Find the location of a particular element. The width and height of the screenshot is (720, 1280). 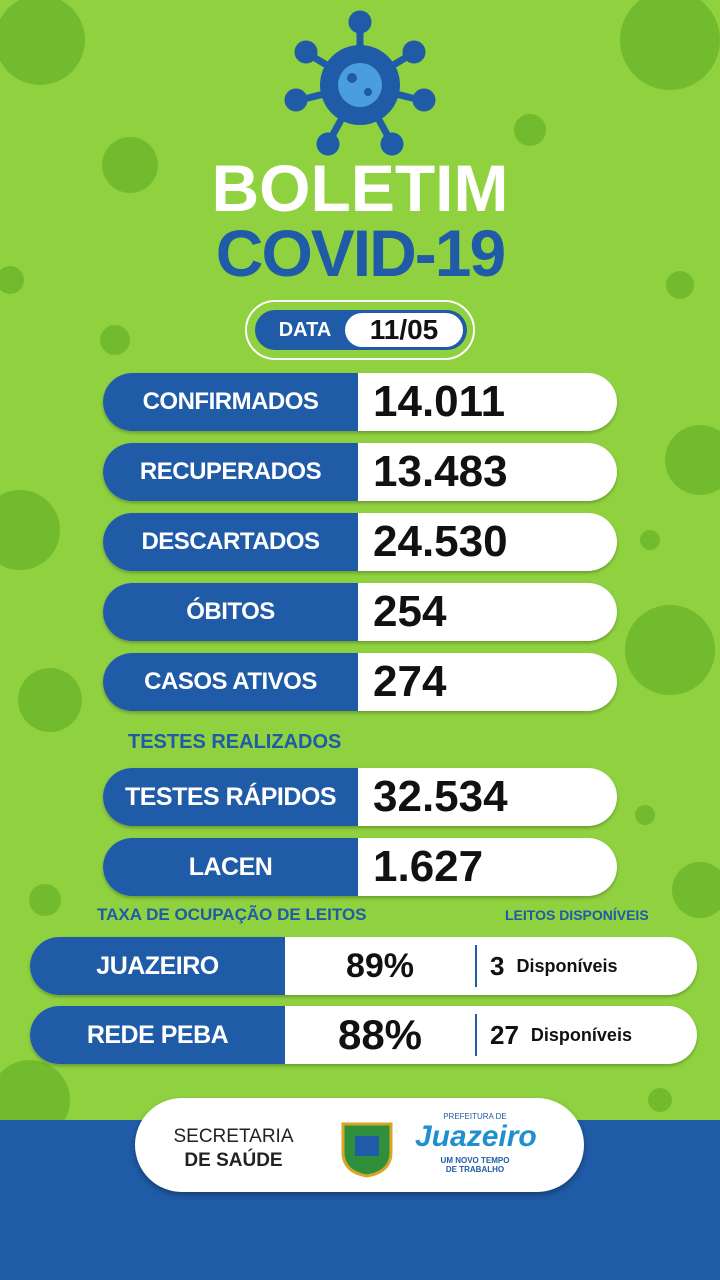

section-title: TESTES REALIZADOS is located at coordinates (235, 742).